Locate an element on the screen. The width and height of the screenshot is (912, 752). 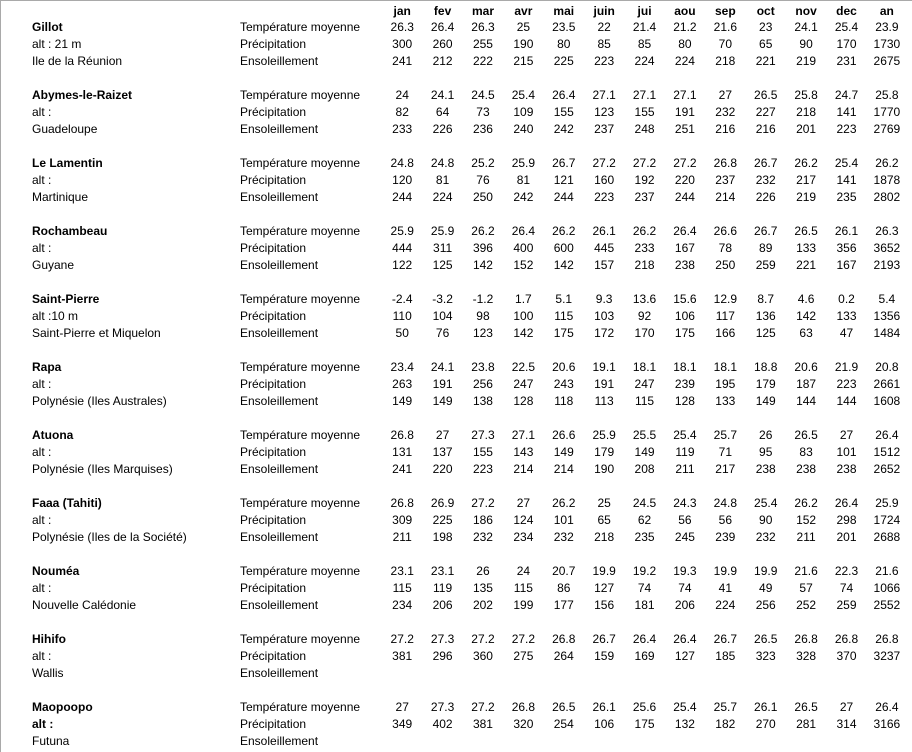
value-cell: 81 is located at coordinates (523, 180).